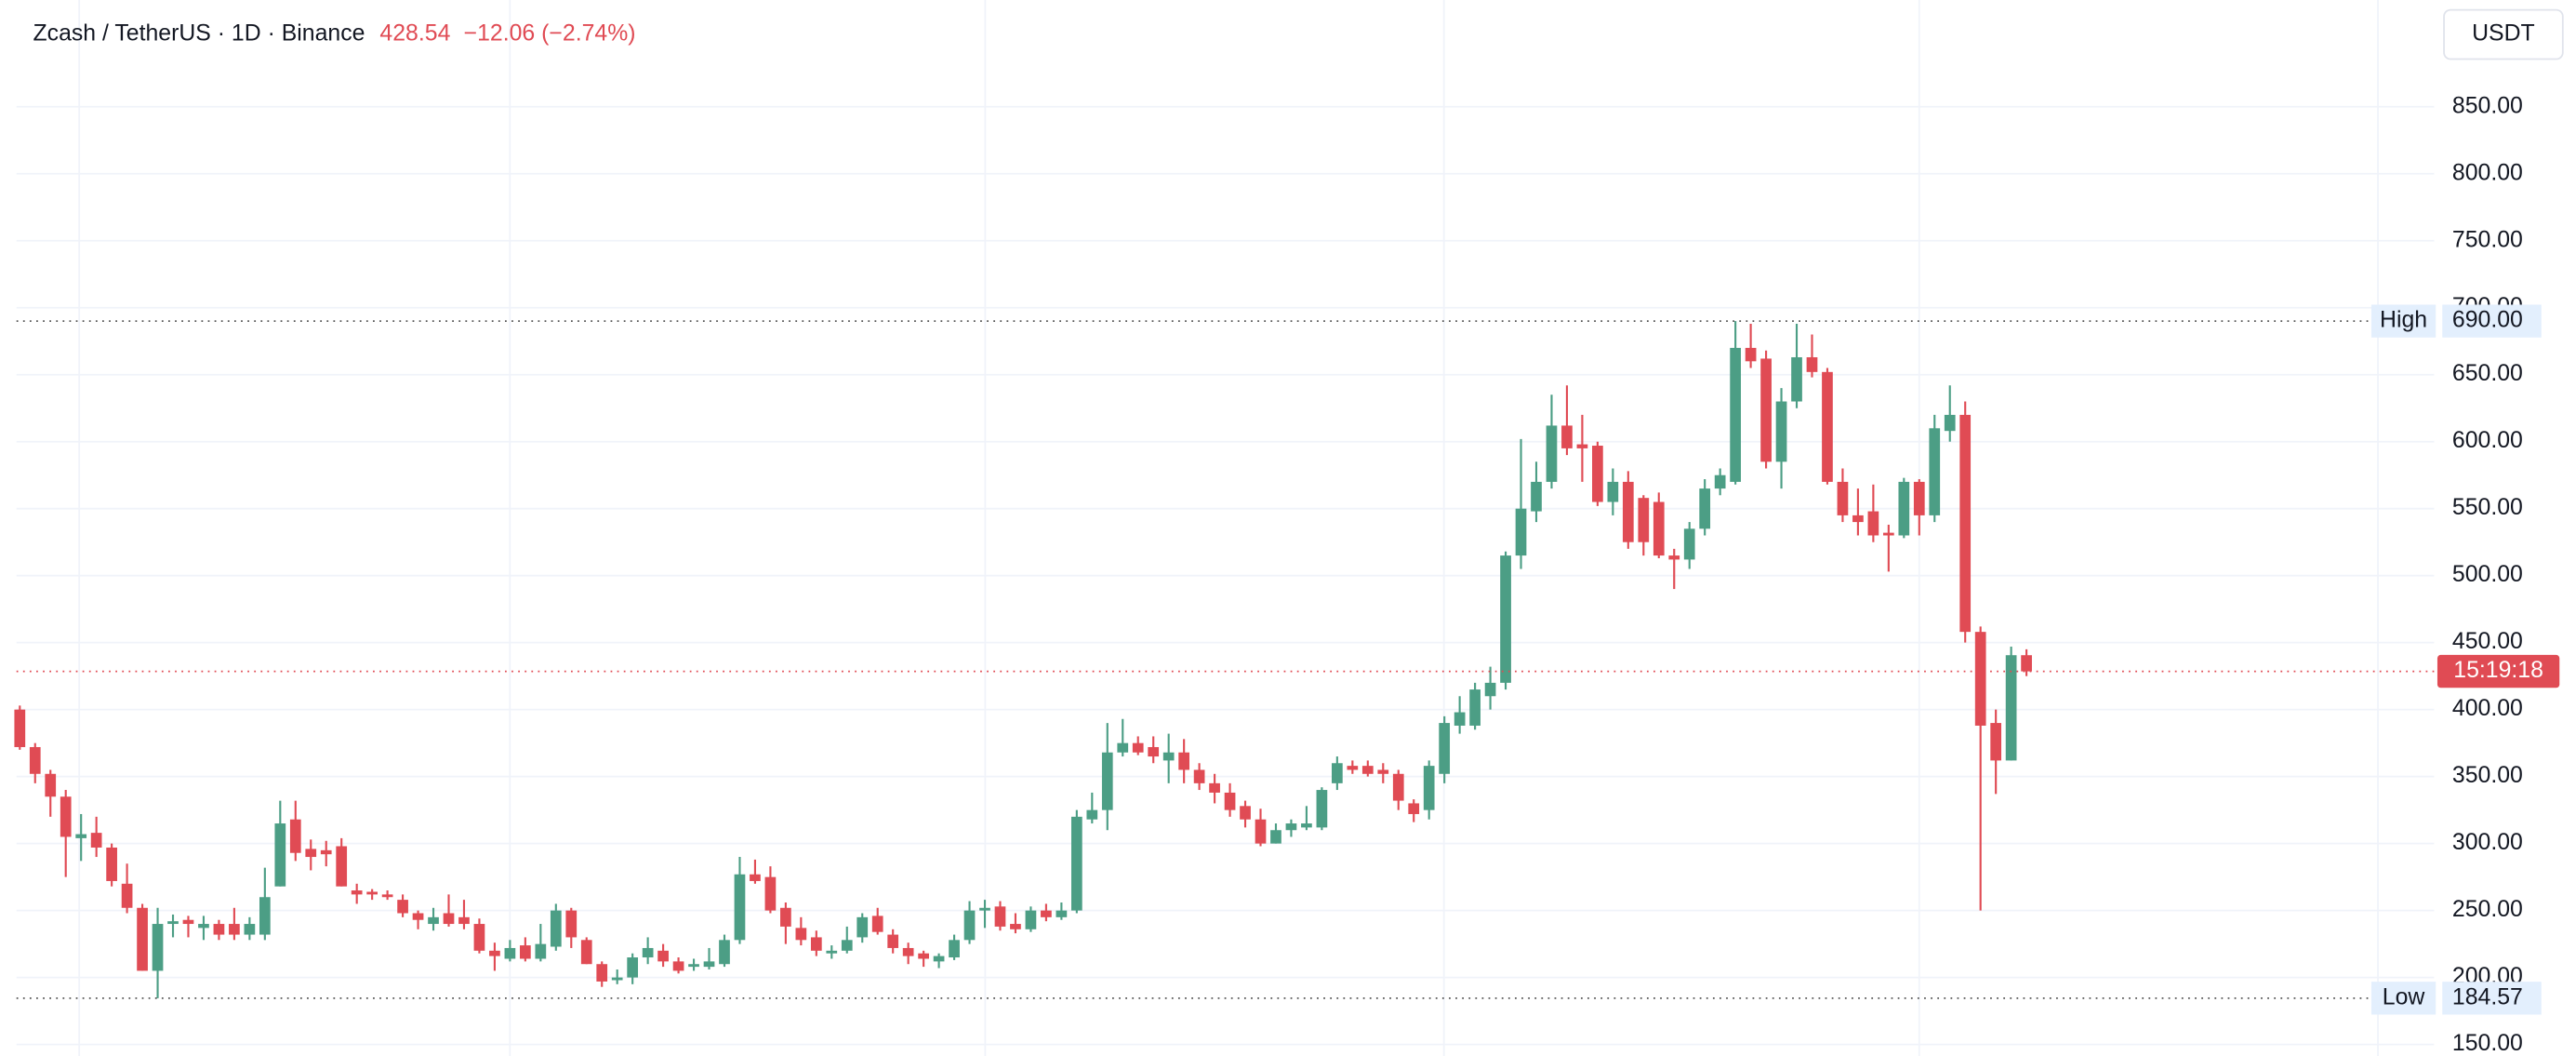 The height and width of the screenshot is (1056, 2576). What do you see at coordinates (2487, 172) in the screenshot?
I see `y-tick-label: 800.00` at bounding box center [2487, 172].